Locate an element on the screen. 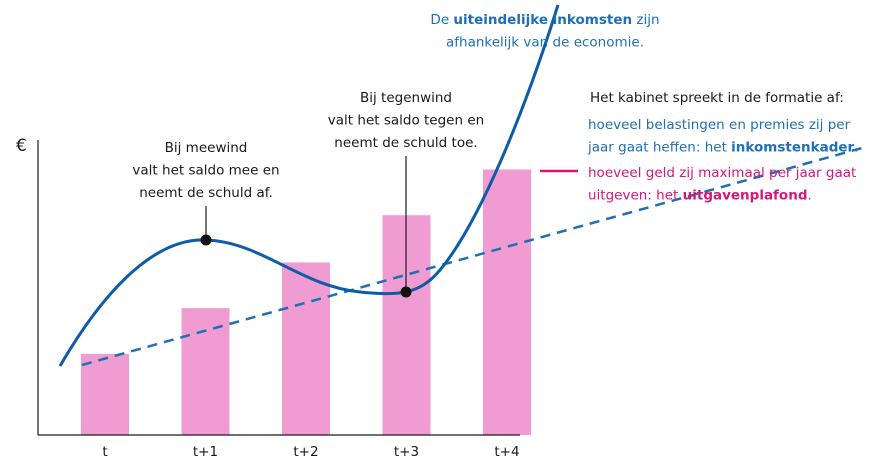 This screenshot has height=463, width=874. annotation-line: hoeveel geld zij maximaal per jaar gaat is located at coordinates (722, 173).